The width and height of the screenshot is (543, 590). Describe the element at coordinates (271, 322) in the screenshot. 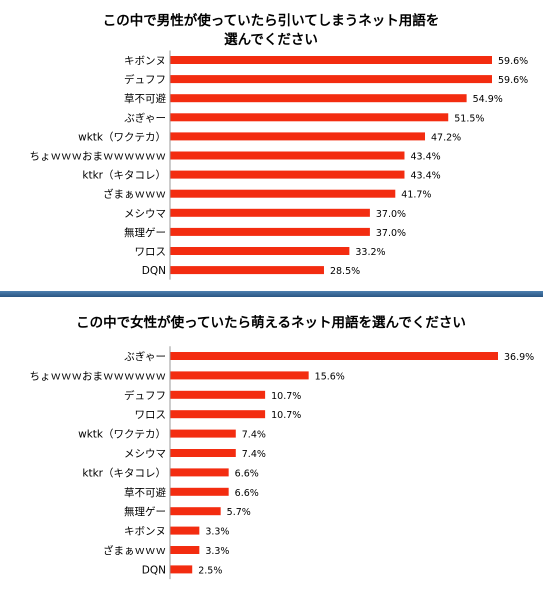

I see `chart-title: この中で女性が使っていたら萌えるネット用語を選んでください` at that location.